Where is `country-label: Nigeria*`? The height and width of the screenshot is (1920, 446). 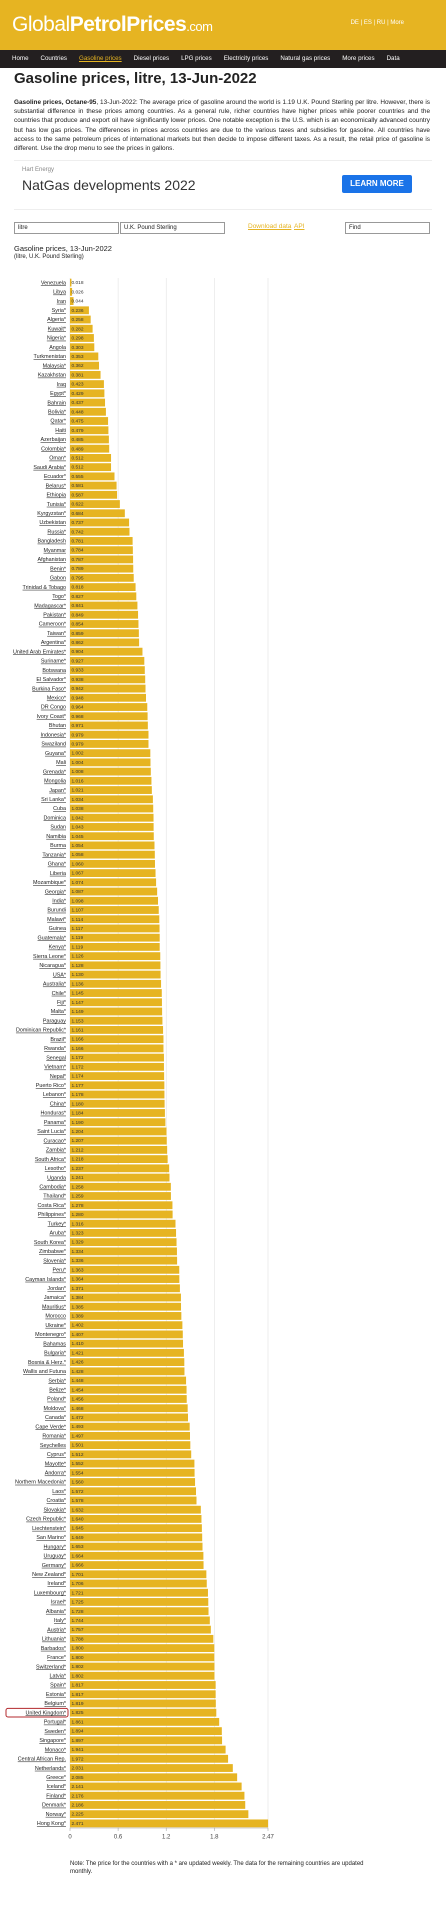
country-label: Nigeria* is located at coordinates (57, 339).